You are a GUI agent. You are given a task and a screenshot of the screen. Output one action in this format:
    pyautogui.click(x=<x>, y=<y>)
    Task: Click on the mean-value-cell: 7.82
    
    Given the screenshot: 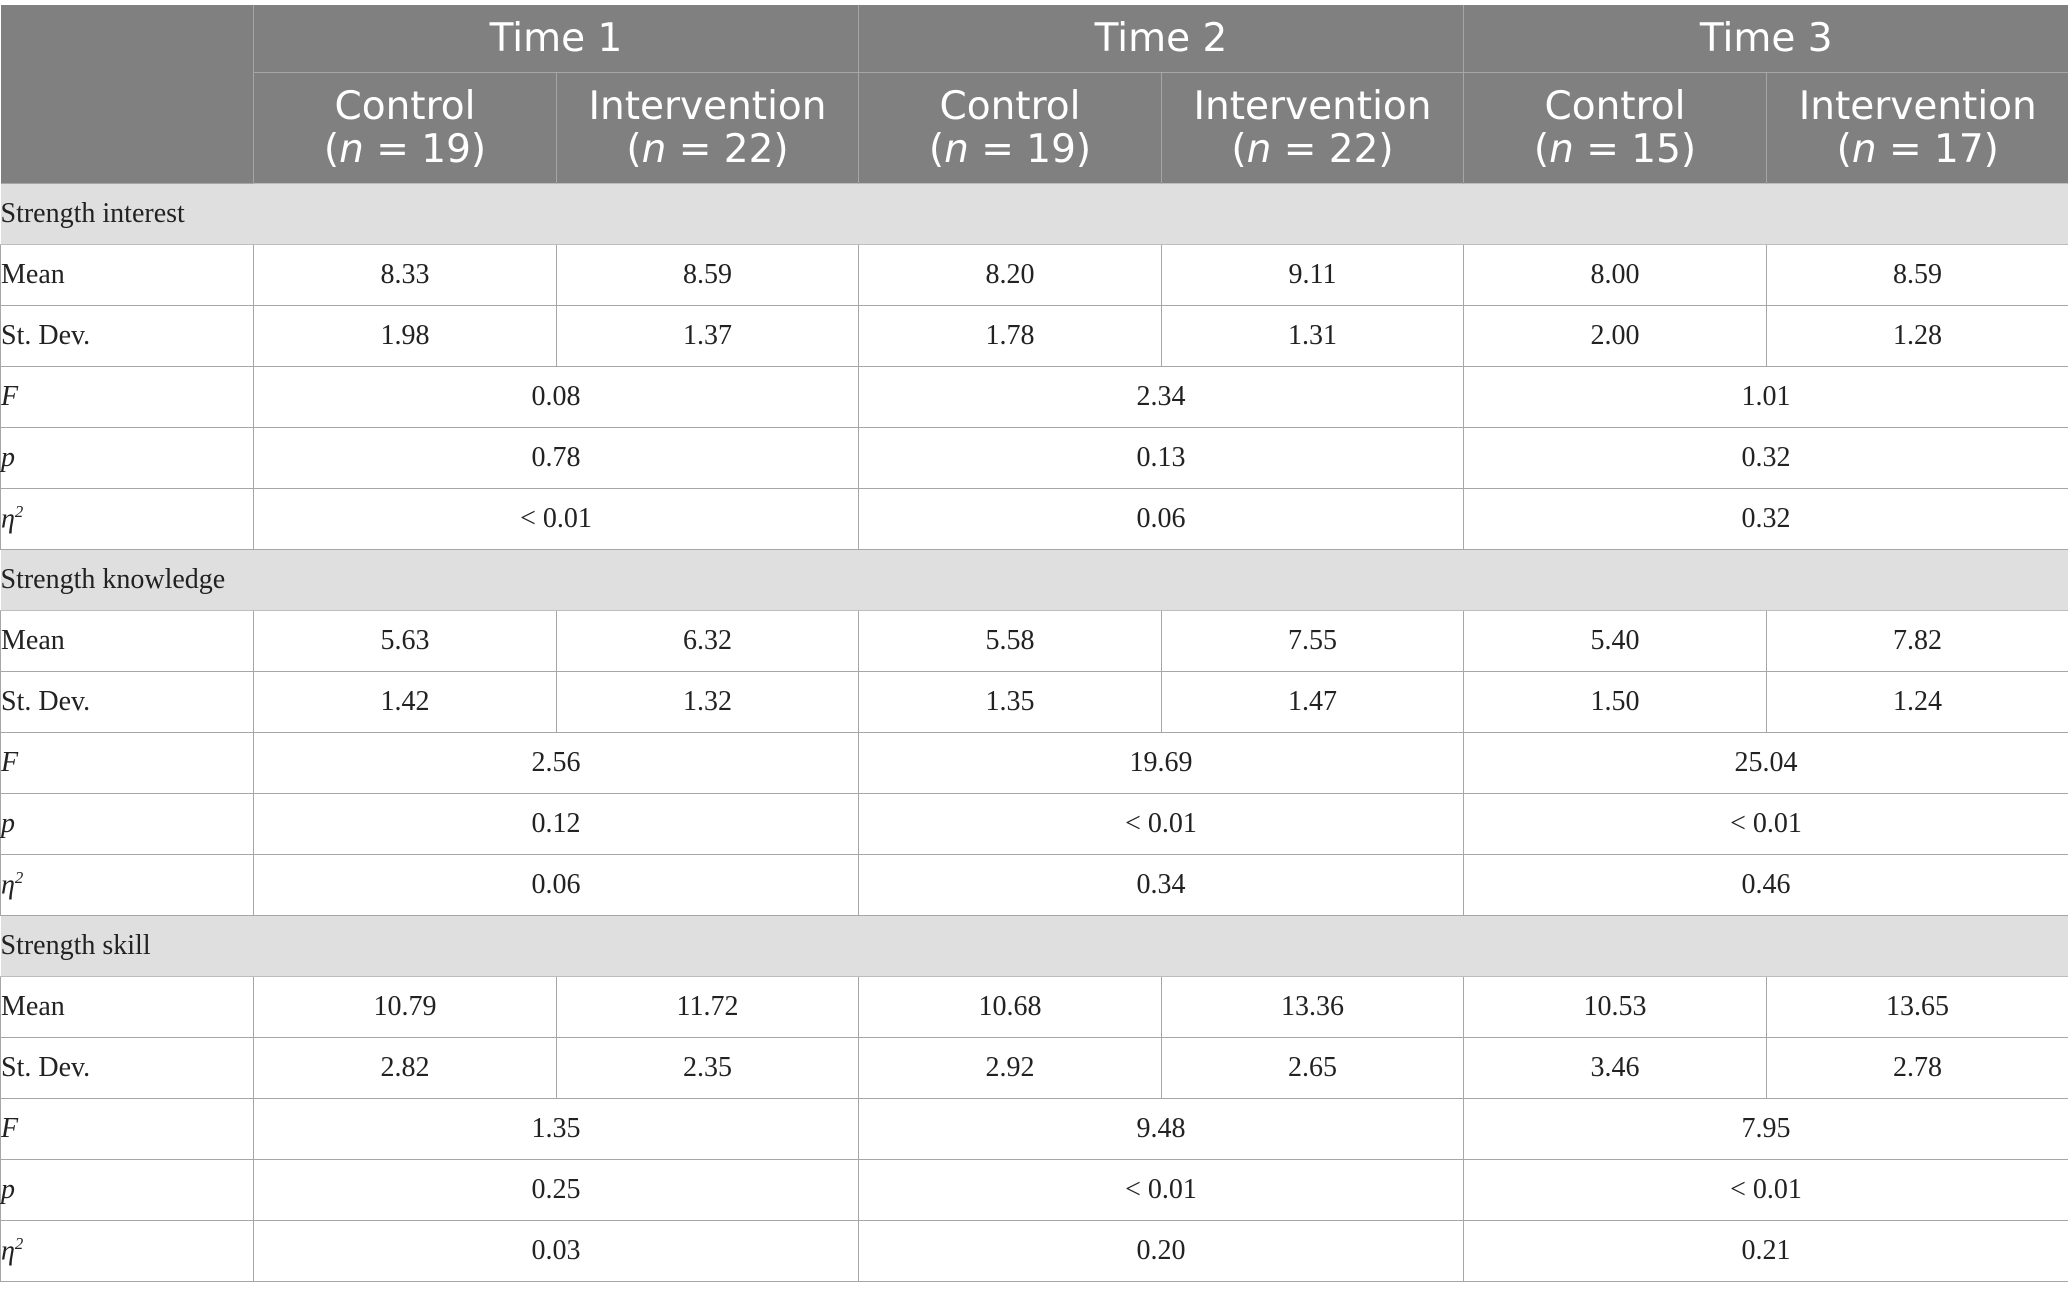 What is the action you would take?
    pyautogui.click(x=1917, y=641)
    